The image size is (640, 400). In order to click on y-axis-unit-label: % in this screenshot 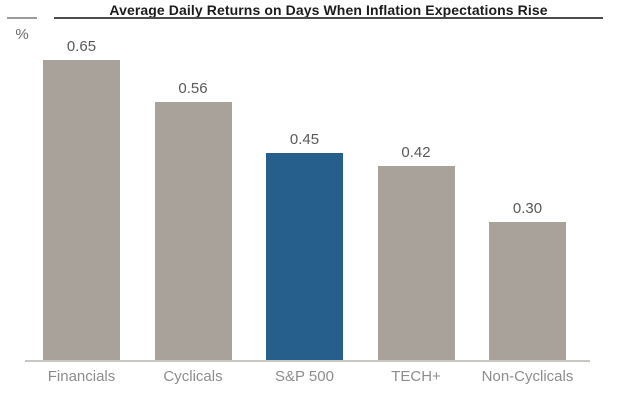, I will do `click(22, 34)`.